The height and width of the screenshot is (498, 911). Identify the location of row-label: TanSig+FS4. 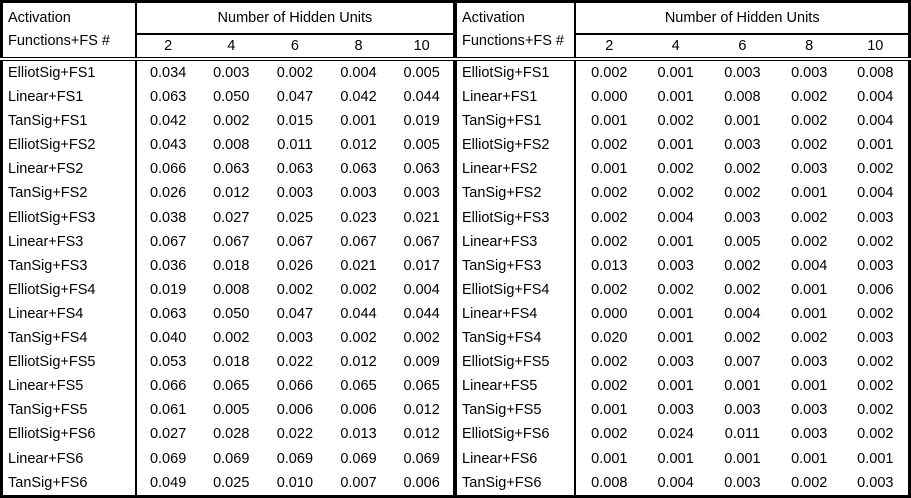
(516, 338).